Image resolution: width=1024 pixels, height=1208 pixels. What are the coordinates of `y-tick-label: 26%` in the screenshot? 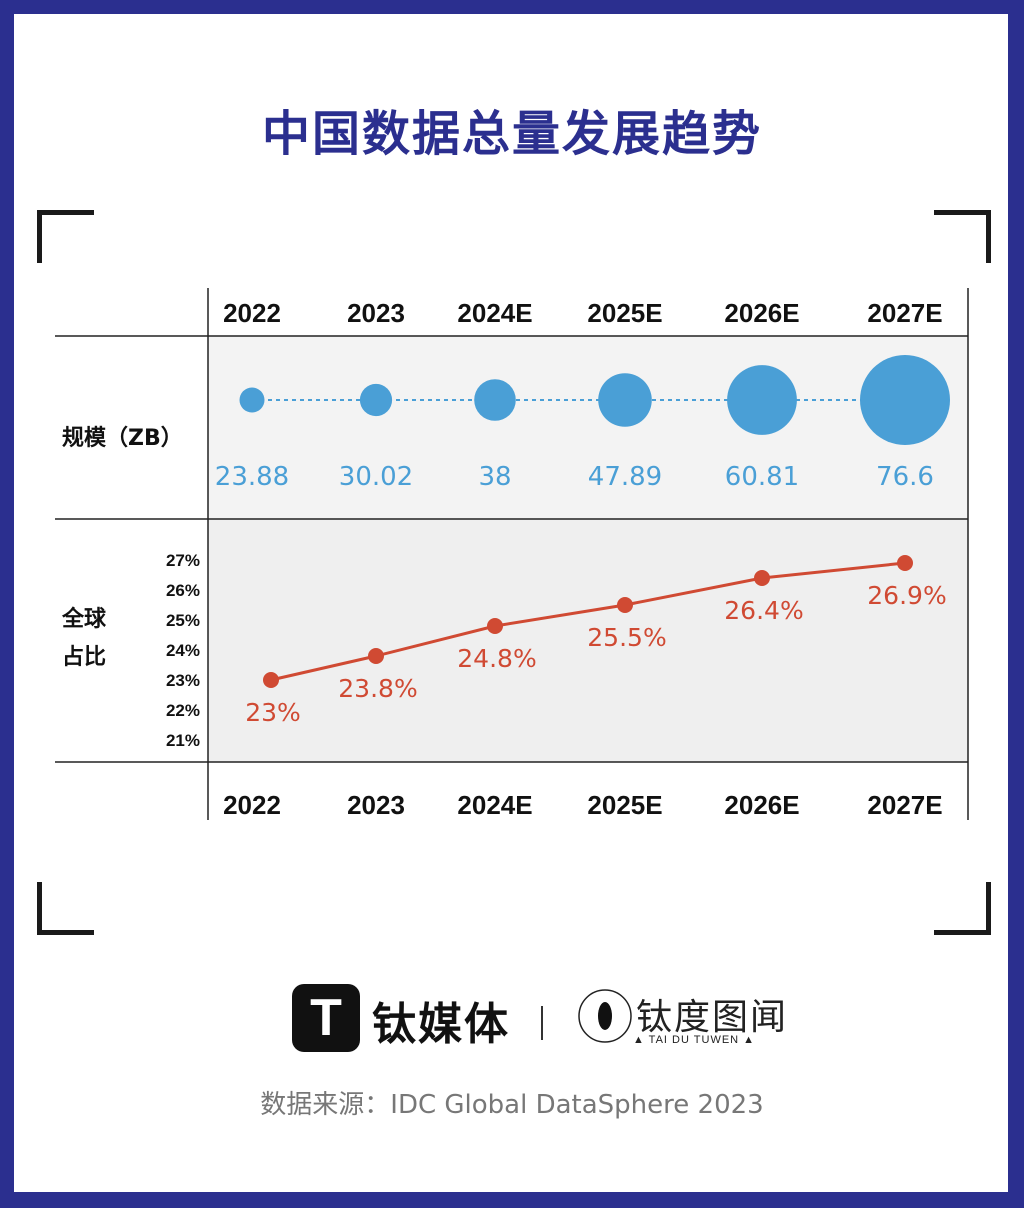 It's located at (183, 590).